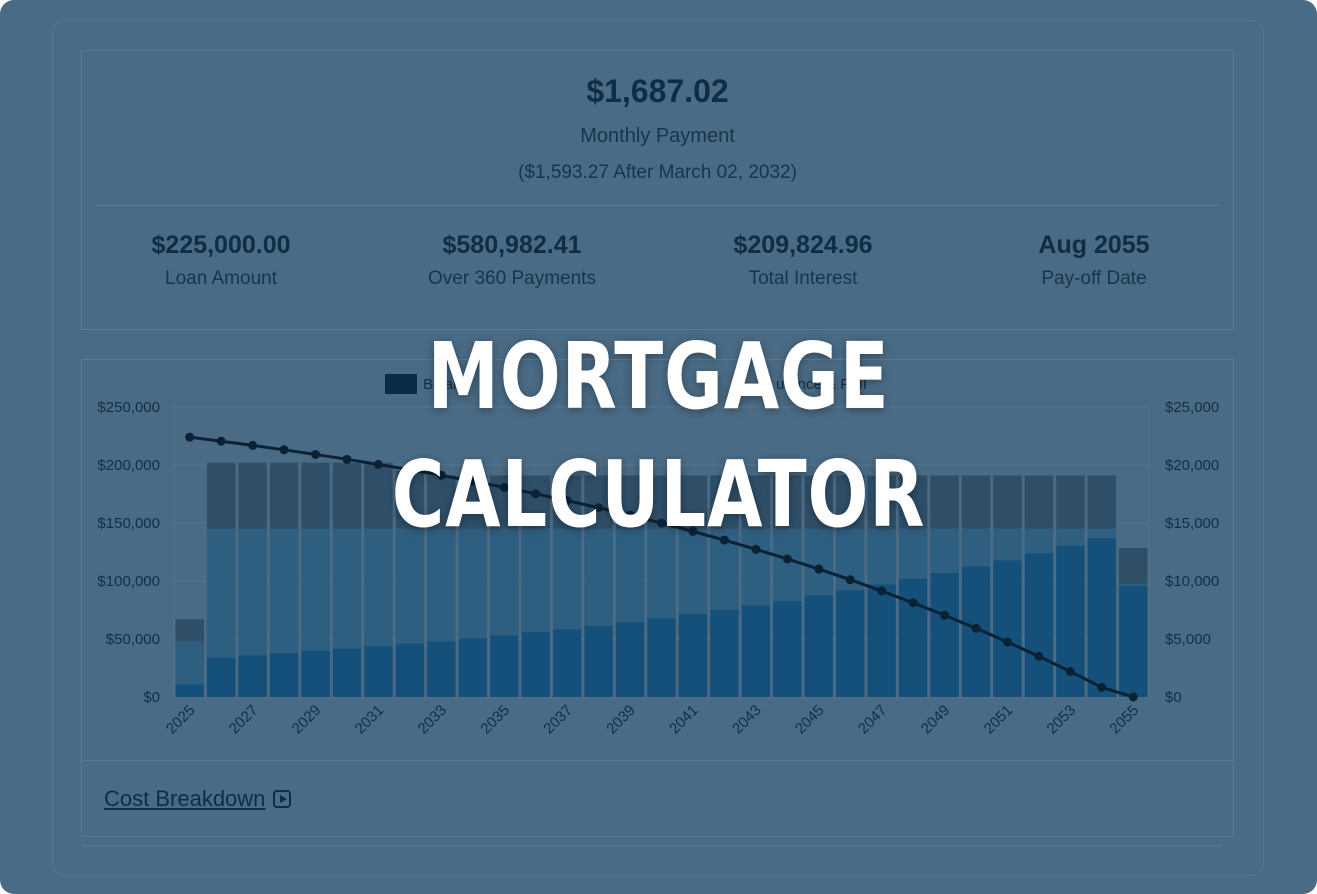 This screenshot has width=1317, height=894. Describe the element at coordinates (821, 384) in the screenshot. I see `legend-label-tax-insurance: urance & PMI` at that location.